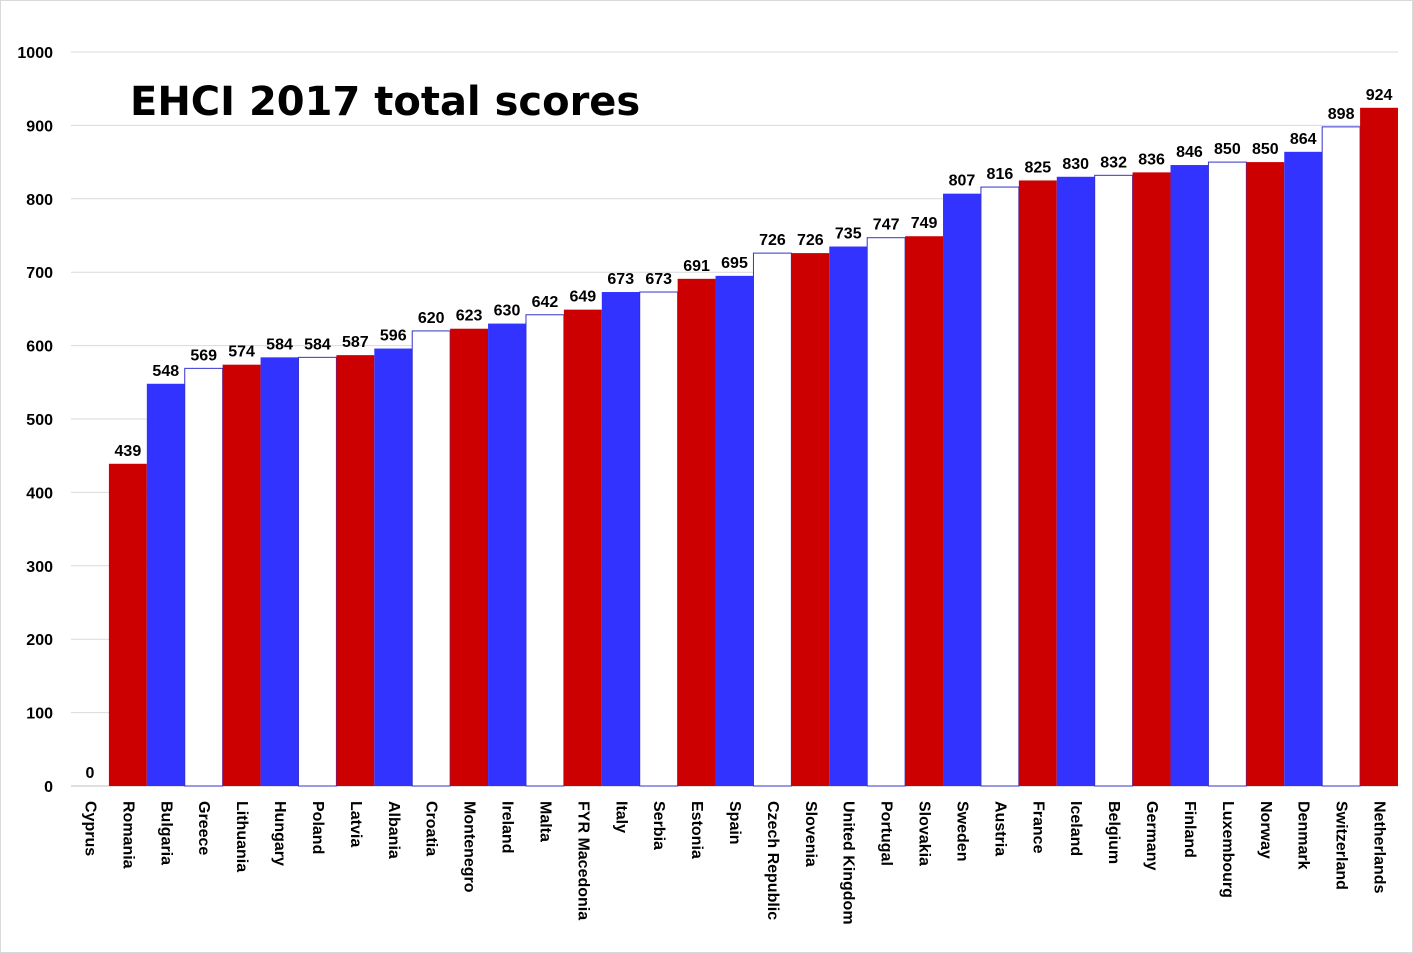 Image resolution: width=1413 pixels, height=953 pixels. I want to click on y-tick-label: 200, so click(39, 640).